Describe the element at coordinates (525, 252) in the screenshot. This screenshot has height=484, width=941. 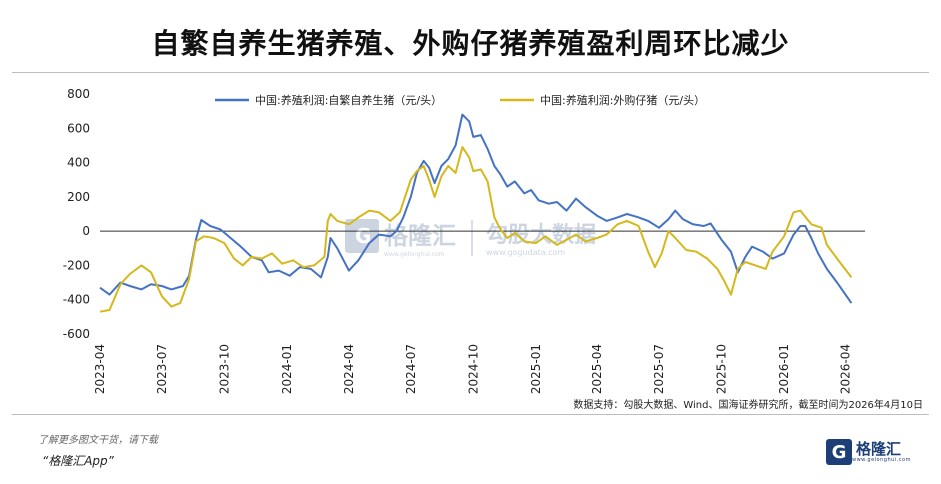
I see `watermark-url2: www.gogudata.com` at that location.